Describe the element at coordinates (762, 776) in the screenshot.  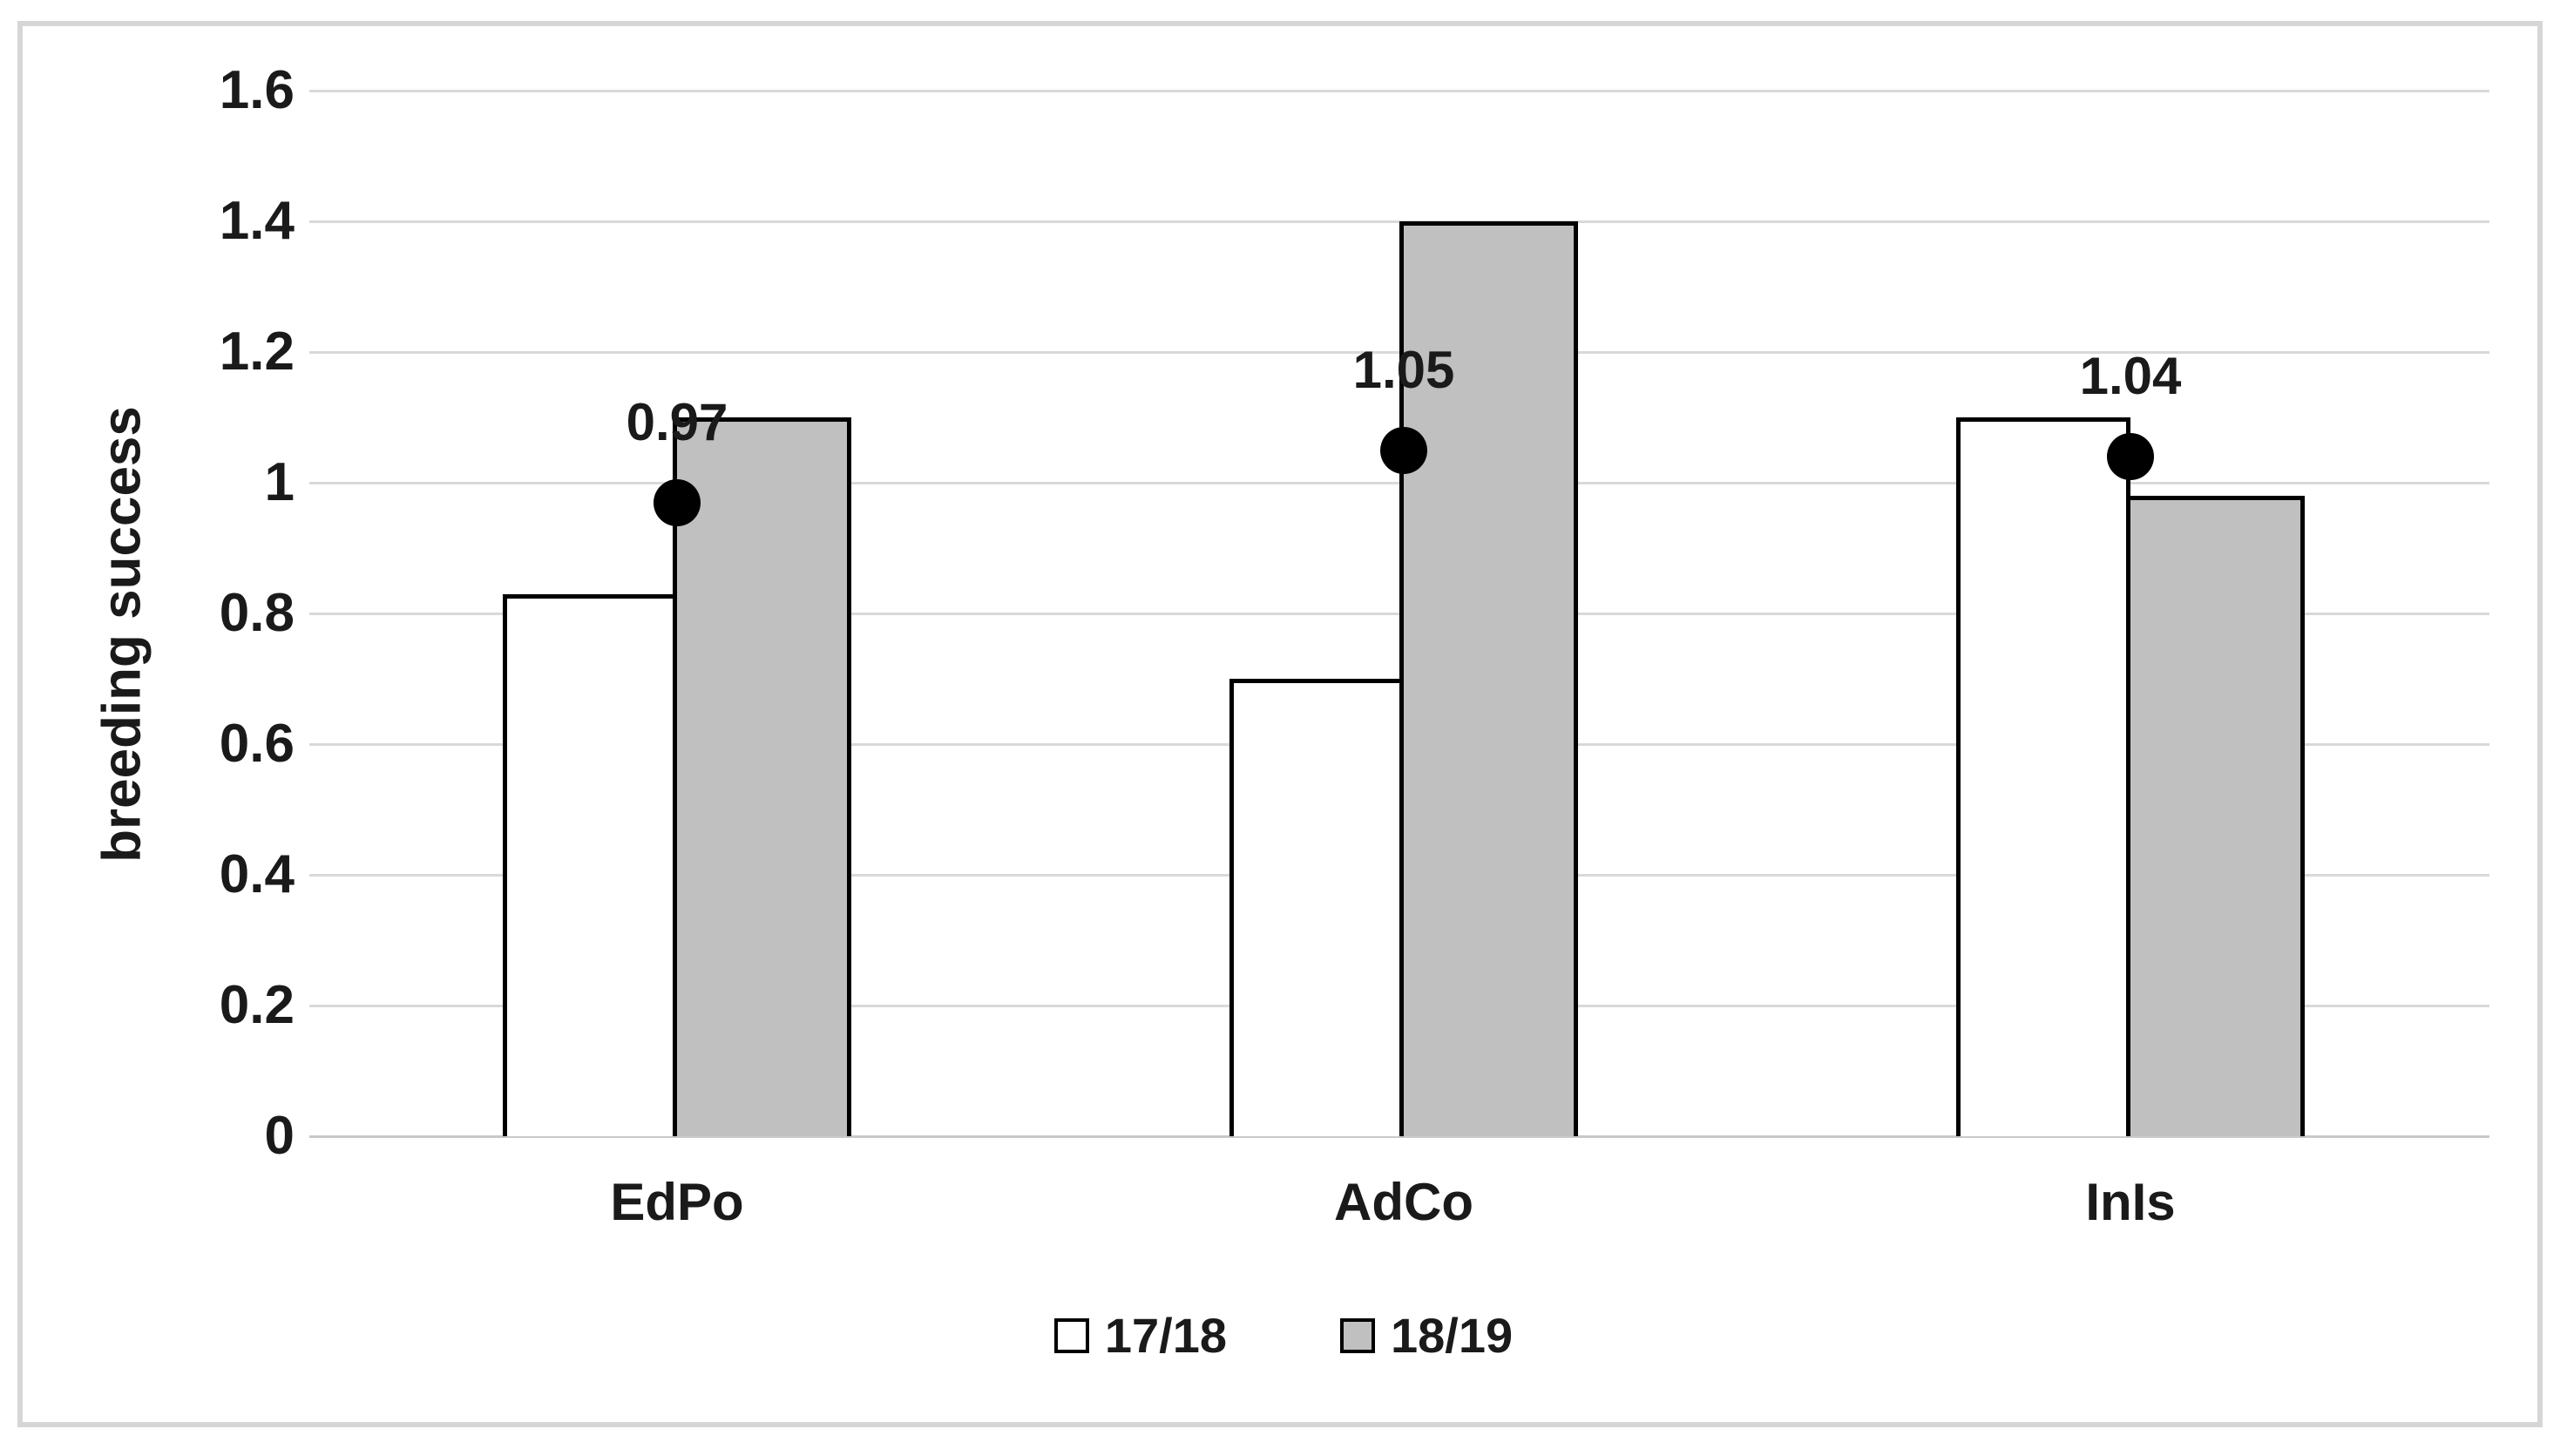
I see `bar-18-19-edpo` at that location.